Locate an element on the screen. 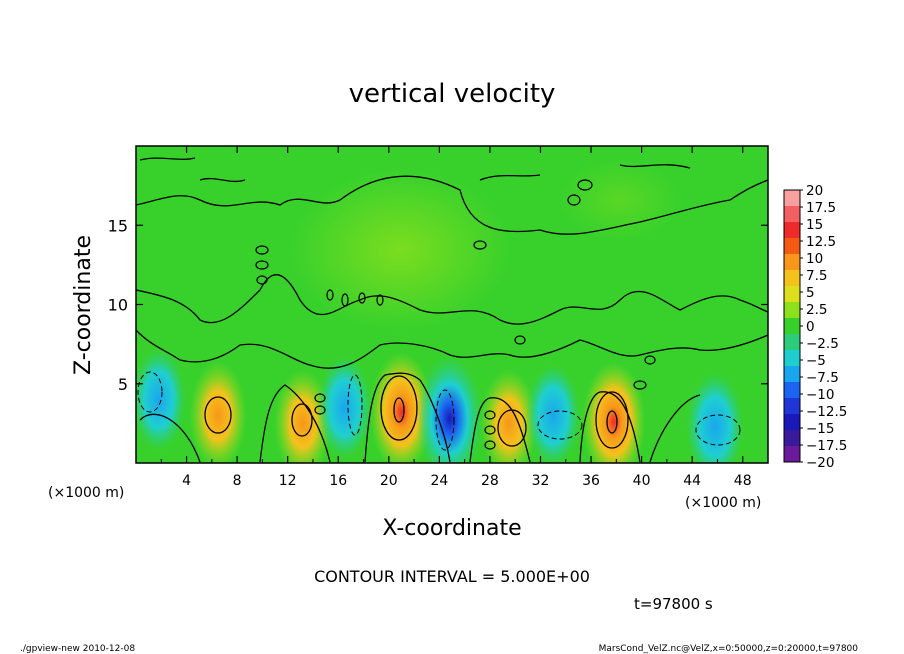 Image resolution: width=904 pixels, height=654 pixels. colorbar-label-15: −17.5 is located at coordinates (826, 446).